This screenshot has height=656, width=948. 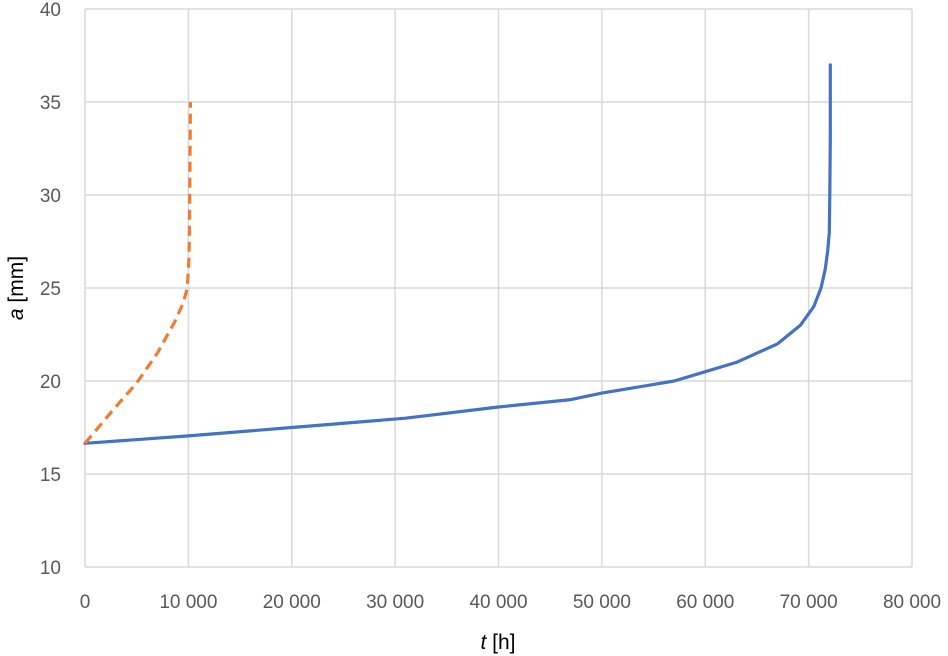 What do you see at coordinates (188, 602) in the screenshot?
I see `x-tick-label: 10 000` at bounding box center [188, 602].